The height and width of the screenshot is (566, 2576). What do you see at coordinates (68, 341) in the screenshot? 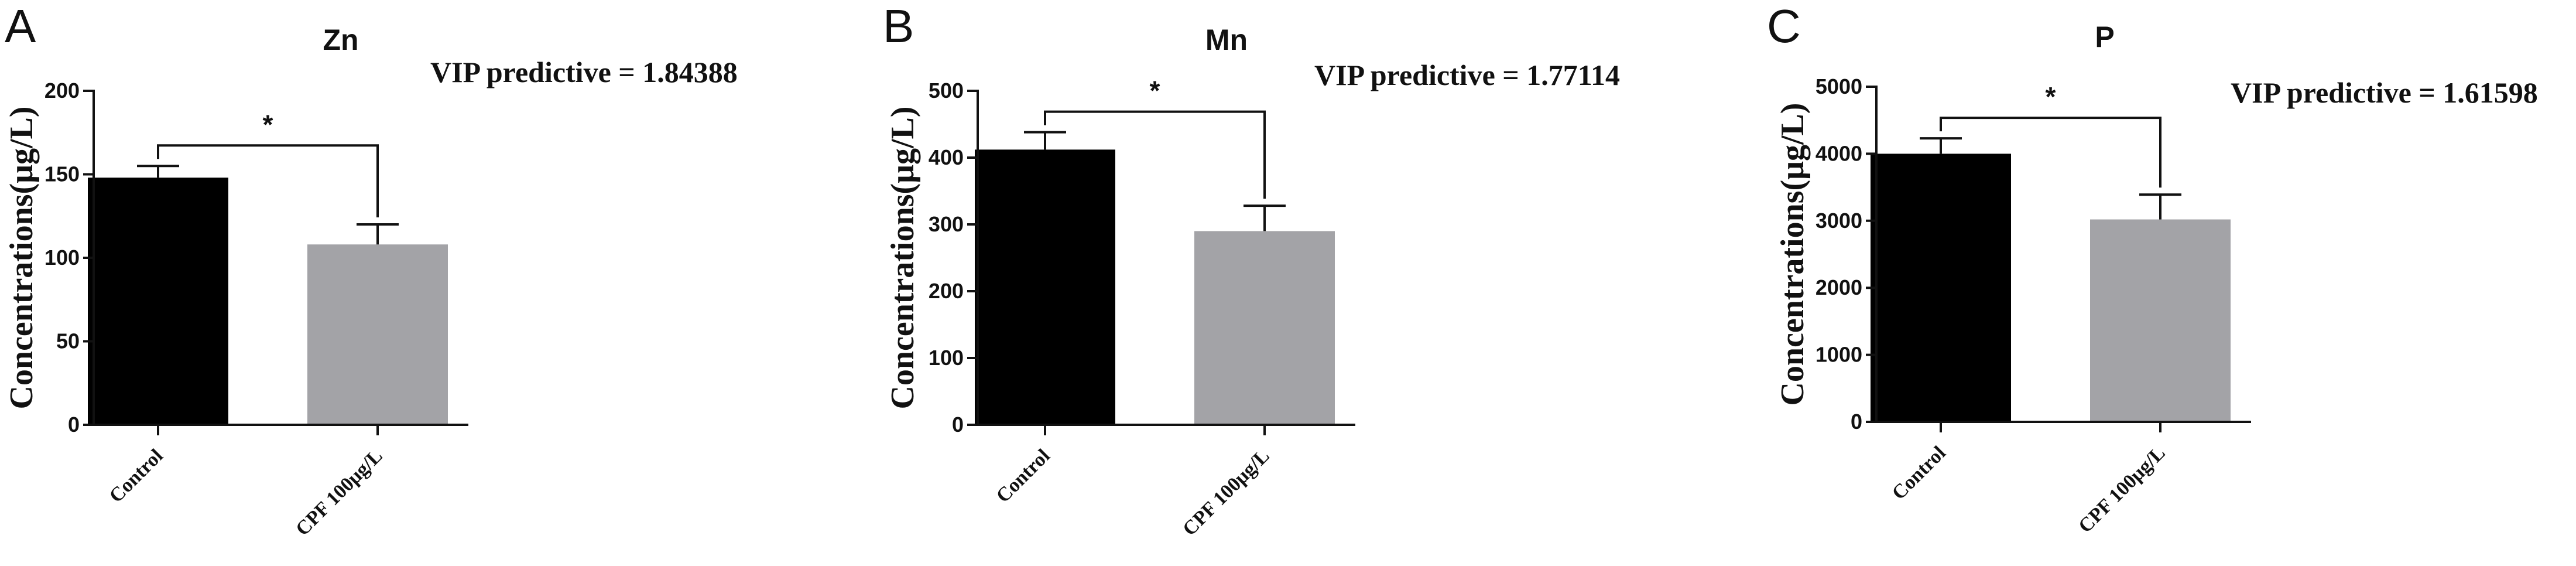
I see `y-tick-label: 50` at bounding box center [68, 341].